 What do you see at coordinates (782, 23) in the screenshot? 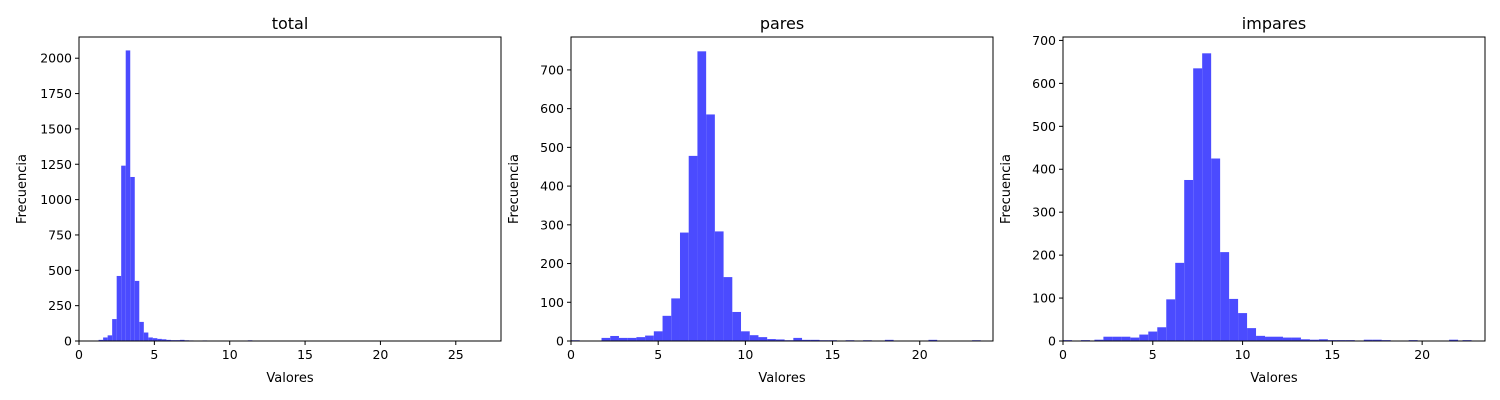
I see `chart-title: pares` at bounding box center [782, 23].